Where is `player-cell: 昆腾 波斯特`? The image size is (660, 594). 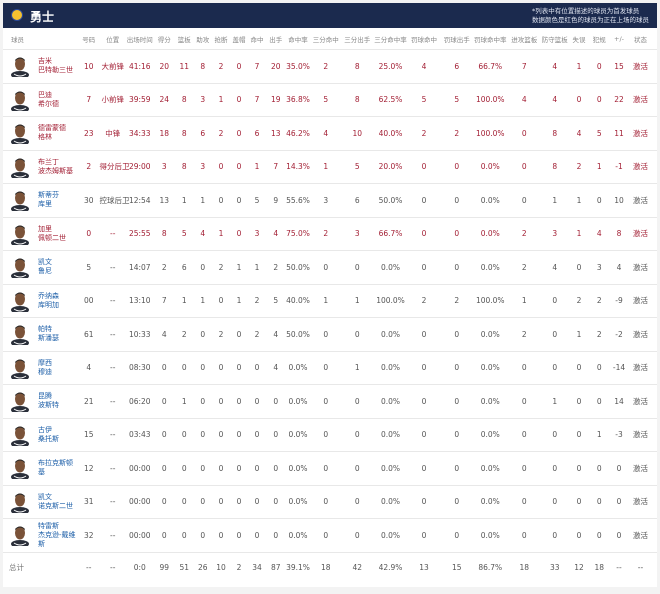
player-cell: 昆腾 波斯特 is located at coordinates (40, 402).